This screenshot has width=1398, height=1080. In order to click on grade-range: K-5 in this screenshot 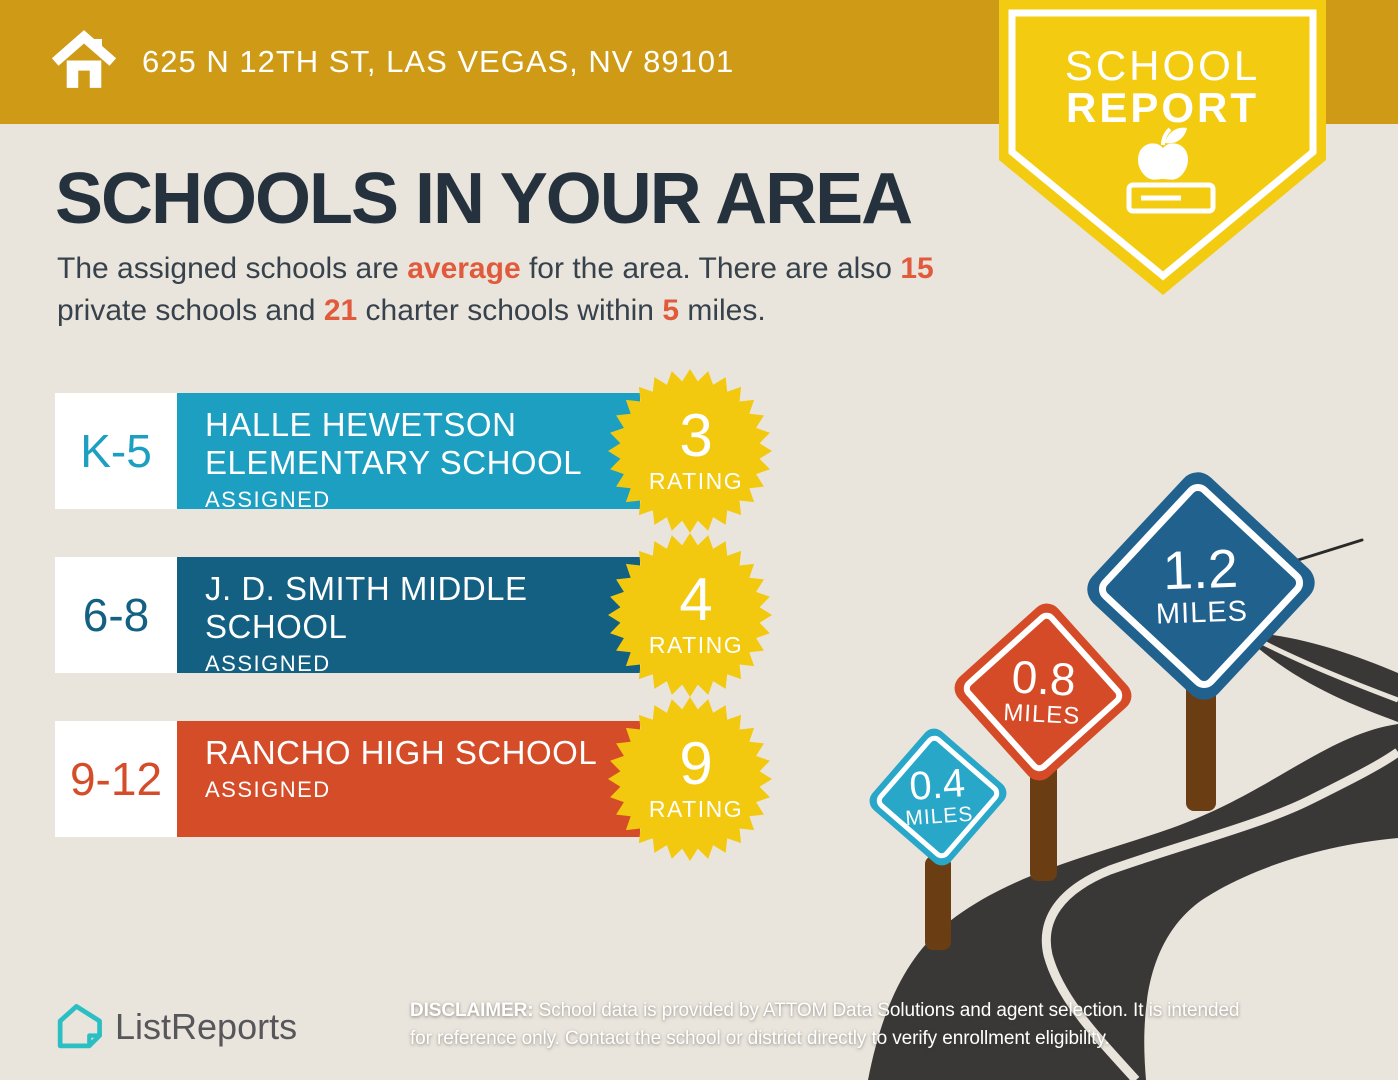, I will do `click(116, 451)`.